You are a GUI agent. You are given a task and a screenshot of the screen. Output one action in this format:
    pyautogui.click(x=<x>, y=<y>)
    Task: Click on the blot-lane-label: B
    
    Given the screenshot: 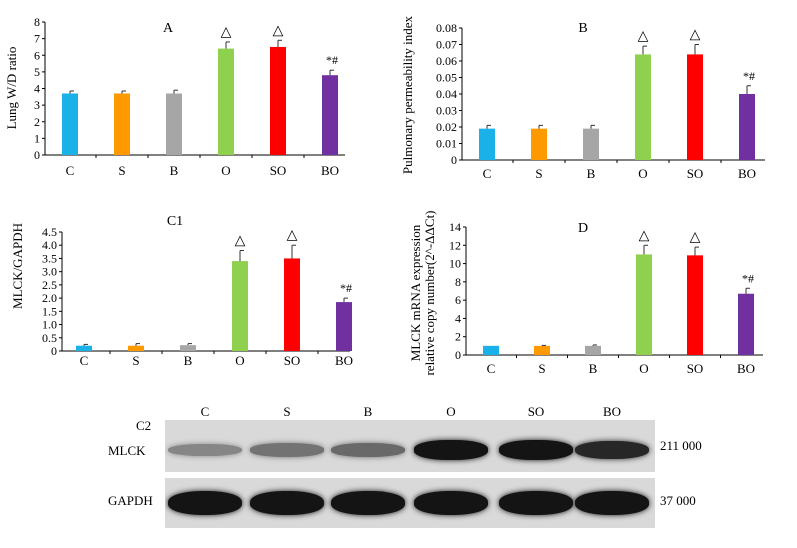 What is the action you would take?
    pyautogui.click(x=368, y=411)
    